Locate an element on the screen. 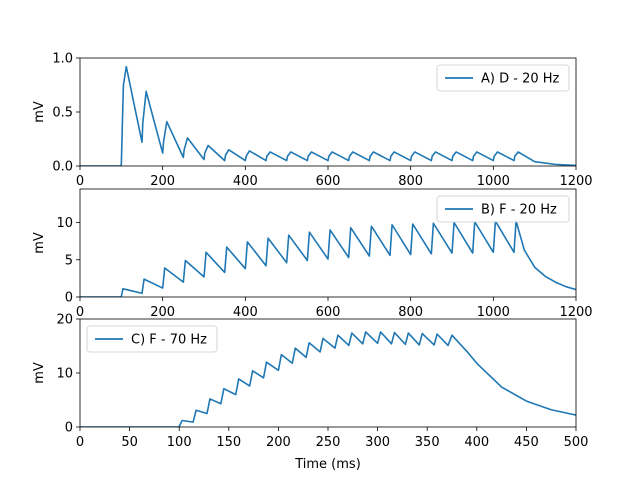 The height and width of the screenshot is (480, 640). legend-label: A) D - 20 Hz is located at coordinates (520, 79).